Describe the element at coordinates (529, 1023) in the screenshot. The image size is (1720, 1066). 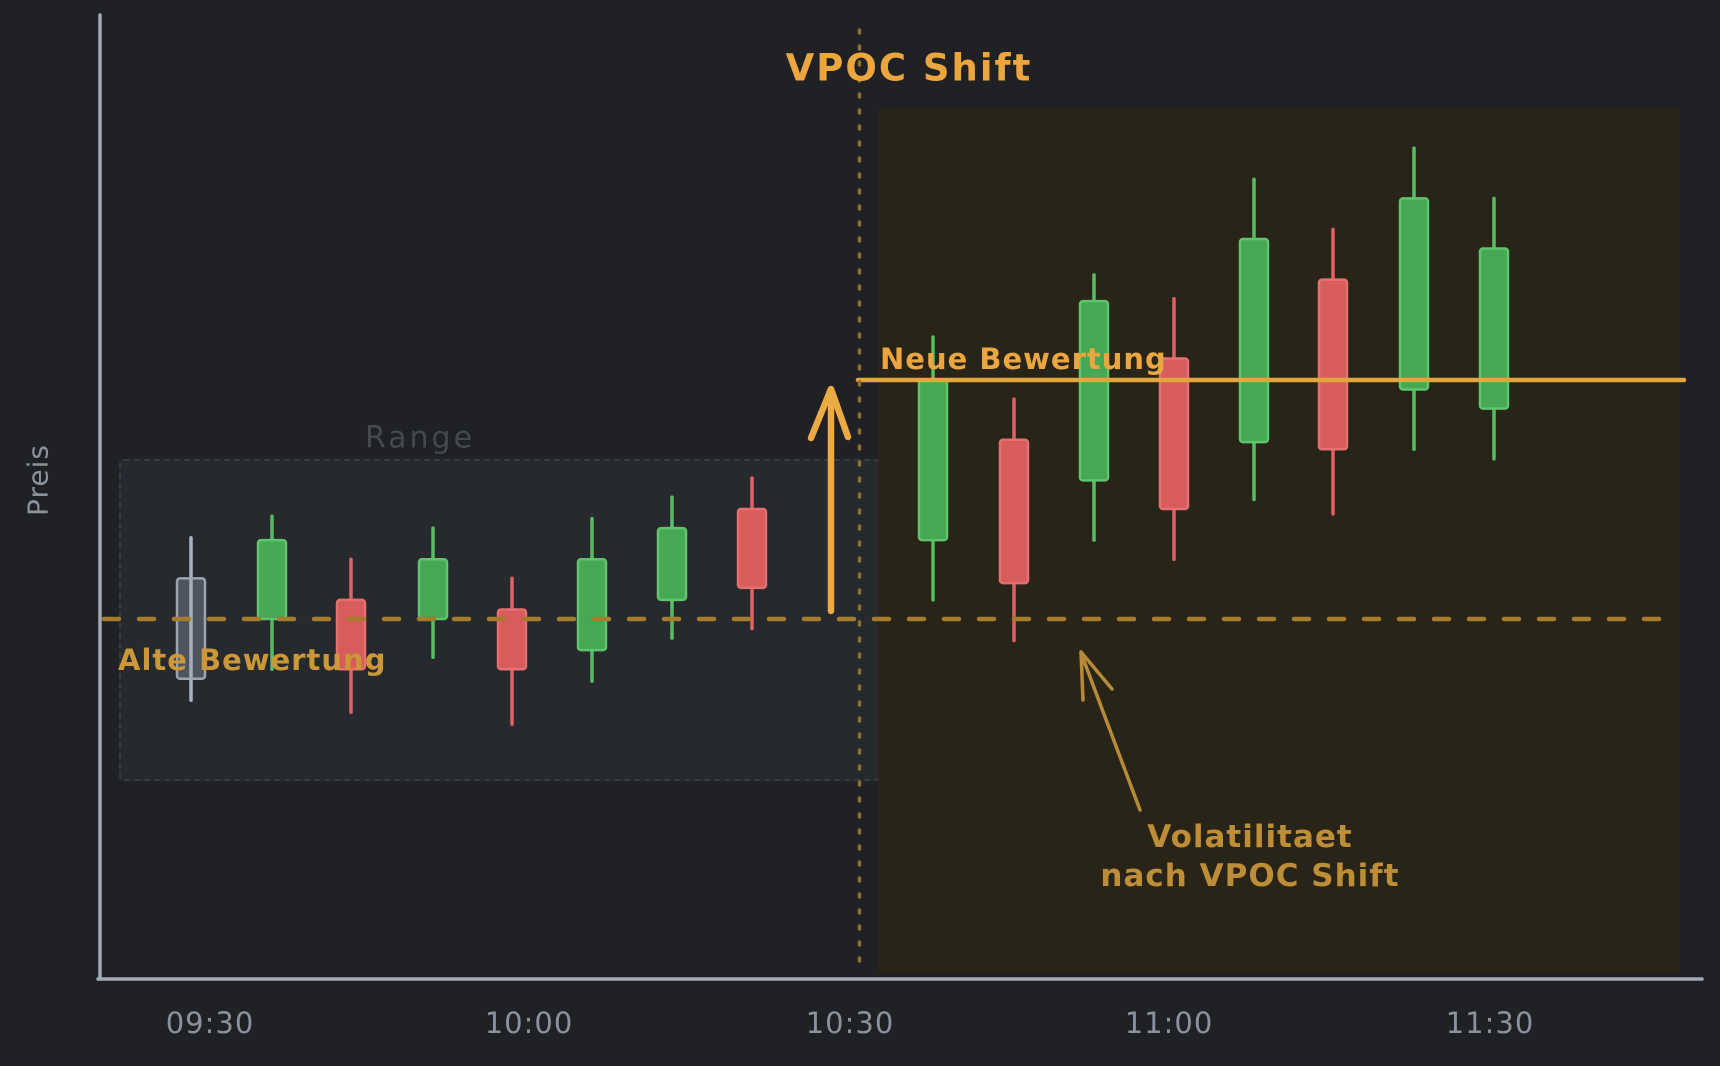
I see `x-tick-1000: 10:00` at that location.